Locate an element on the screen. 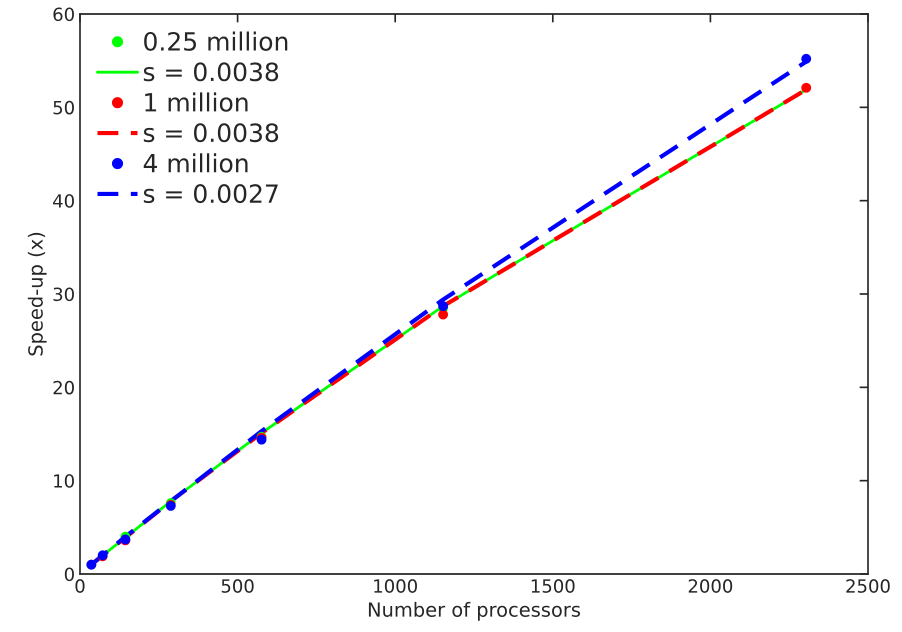 This screenshot has width=902, height=632. x-axis-title: Number of processors is located at coordinates (474, 611).